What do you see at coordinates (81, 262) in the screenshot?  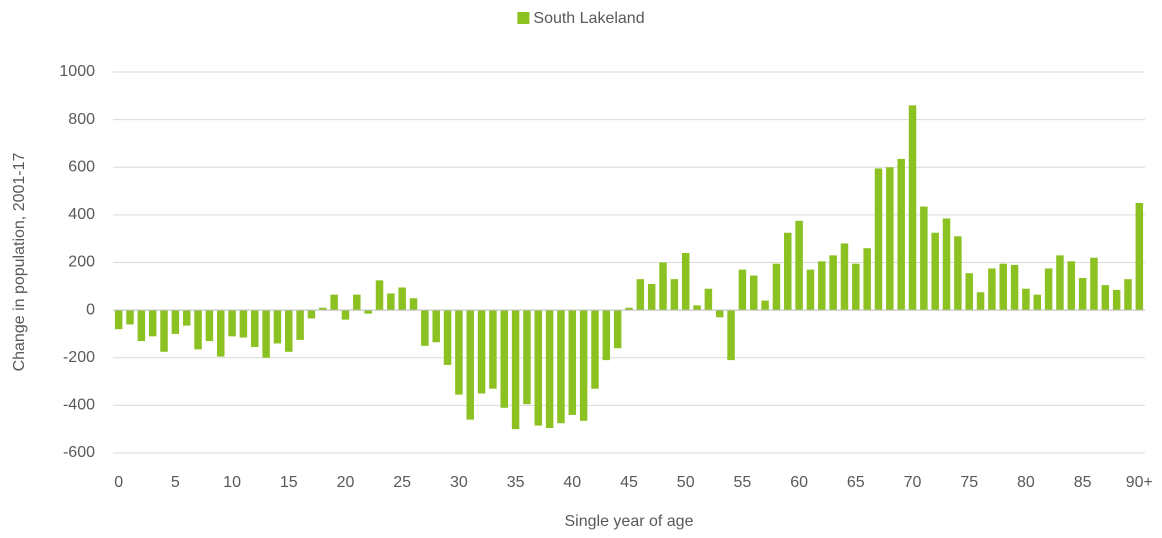 I see `y-tick-label: 200` at bounding box center [81, 262].